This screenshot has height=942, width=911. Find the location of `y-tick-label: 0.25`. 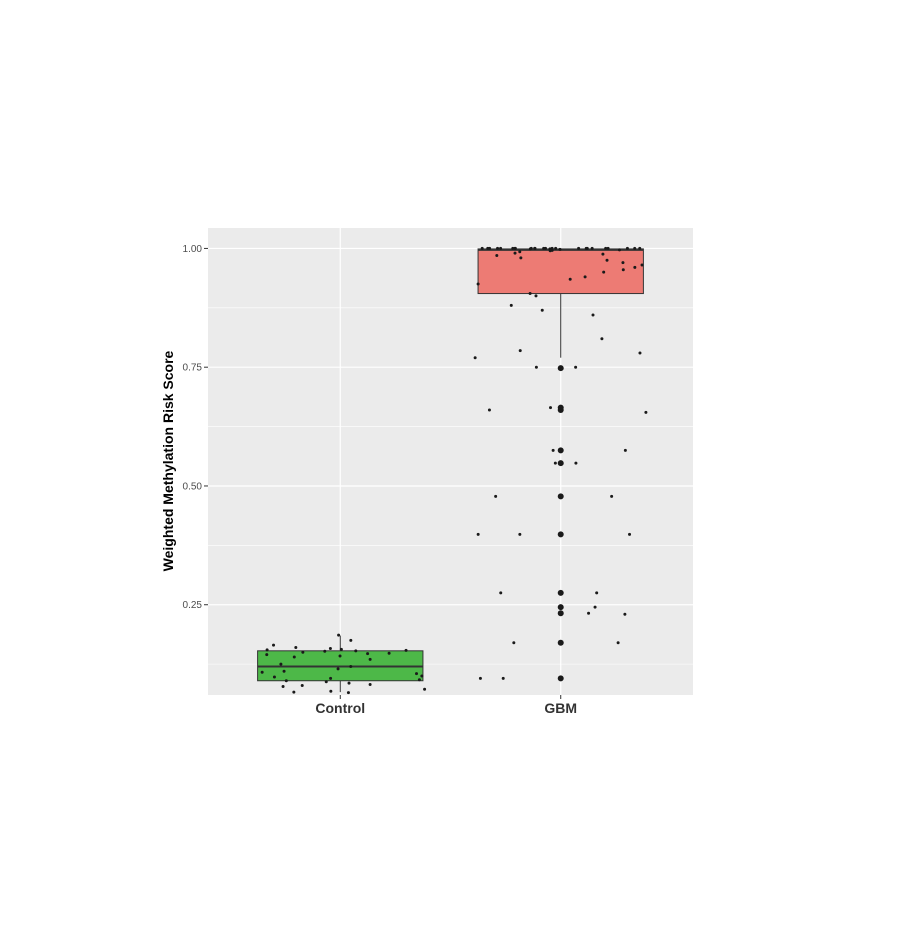

y-tick-label: 0.25 is located at coordinates (193, 605).